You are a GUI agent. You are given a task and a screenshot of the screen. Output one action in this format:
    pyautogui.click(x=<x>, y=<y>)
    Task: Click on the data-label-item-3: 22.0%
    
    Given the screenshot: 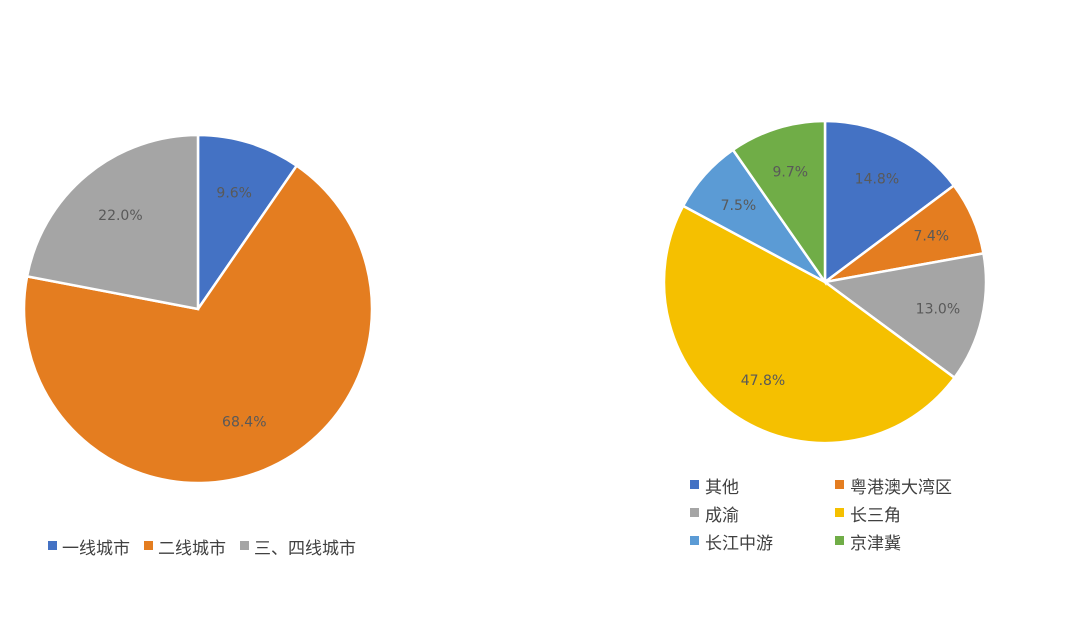 What is the action you would take?
    pyautogui.click(x=120, y=216)
    